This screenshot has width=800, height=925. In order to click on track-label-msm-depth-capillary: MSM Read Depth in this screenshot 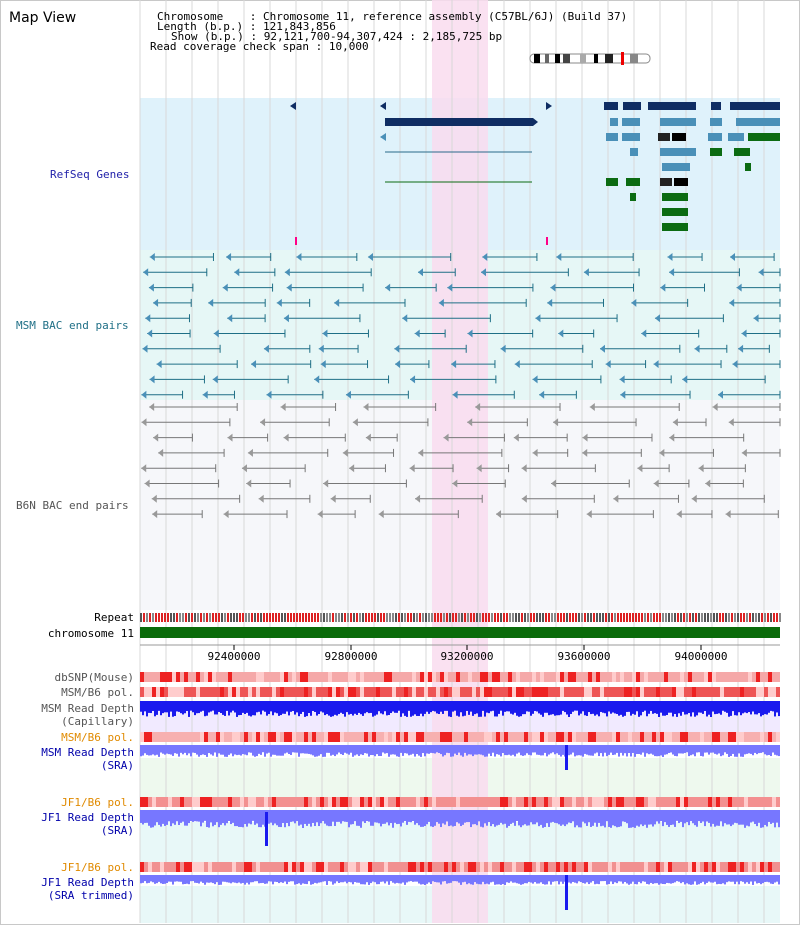, I will do `click(87, 708)`.